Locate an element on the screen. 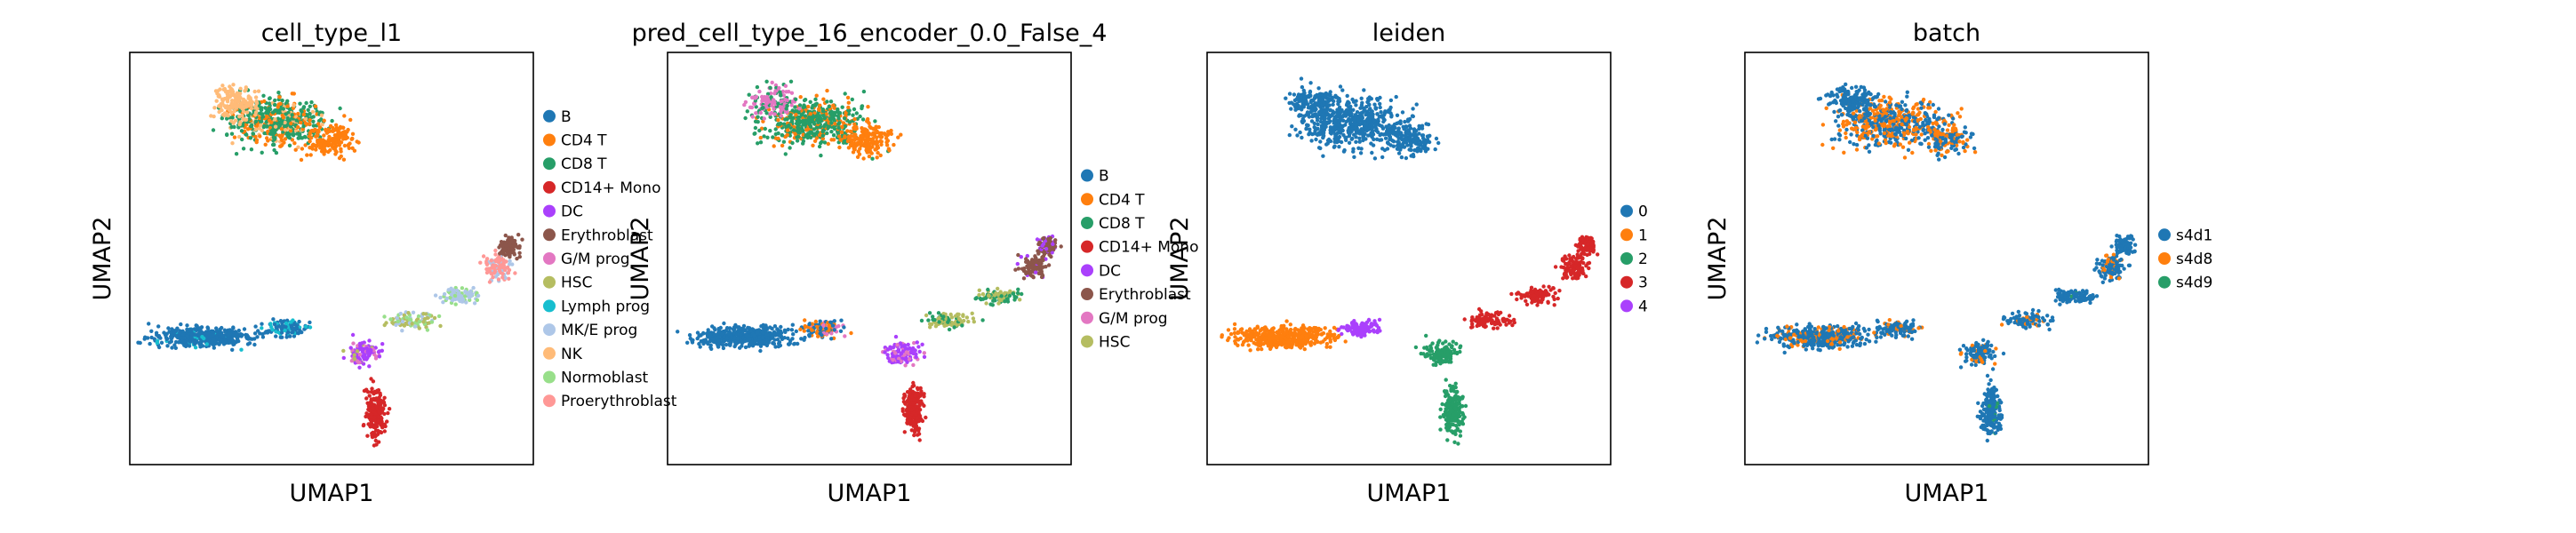 This screenshot has height=533, width=2576. legend-label: CD4 T is located at coordinates (584, 141).